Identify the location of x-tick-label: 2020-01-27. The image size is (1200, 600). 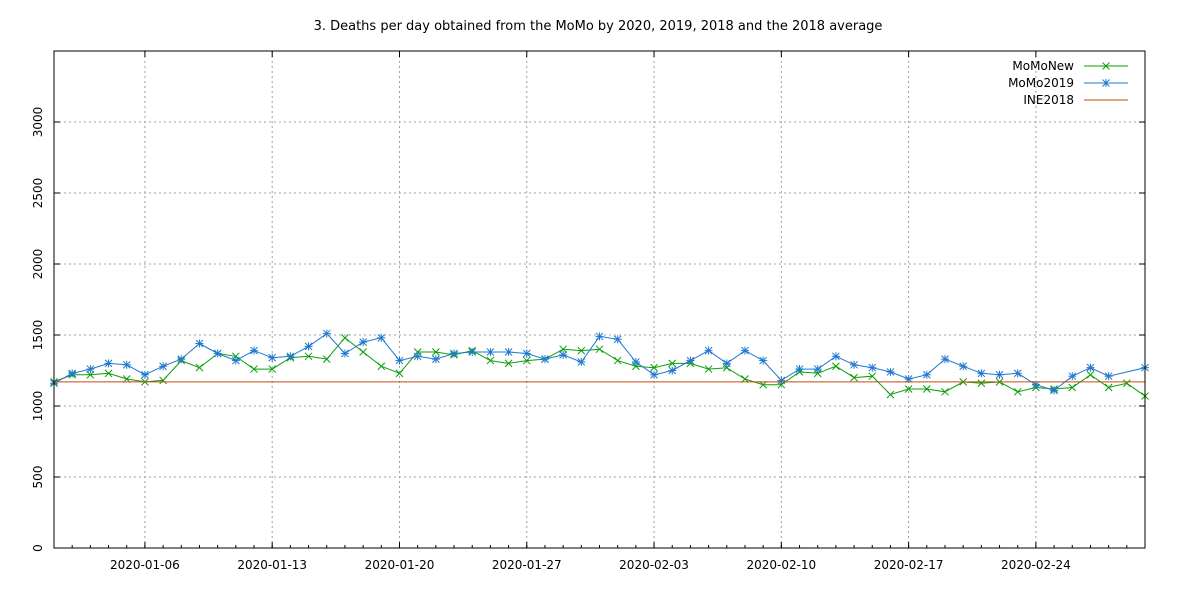
(527, 565).